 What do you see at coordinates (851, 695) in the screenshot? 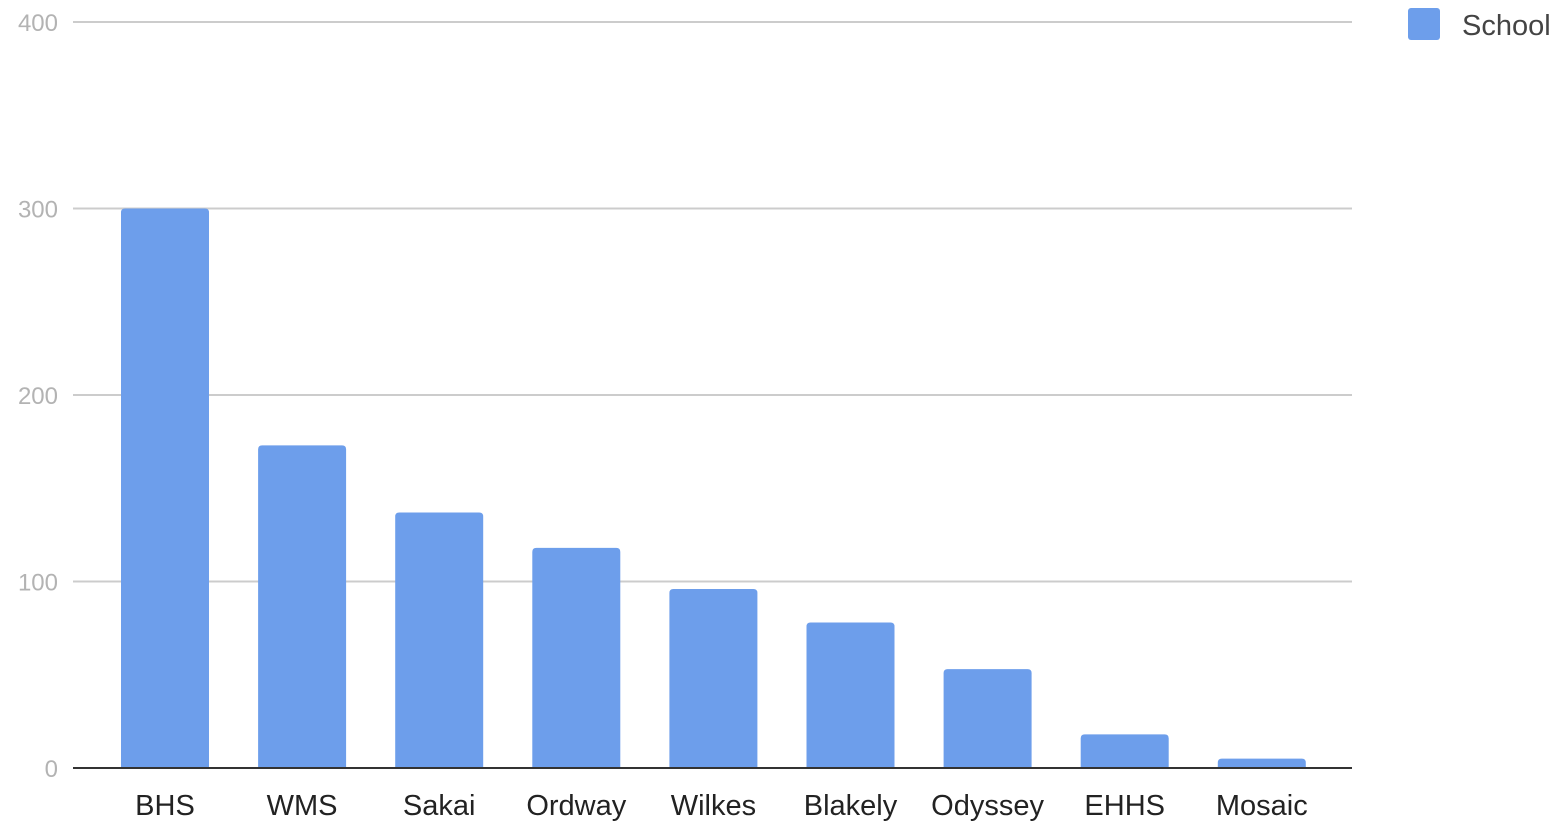
I see `bar-blakely` at bounding box center [851, 695].